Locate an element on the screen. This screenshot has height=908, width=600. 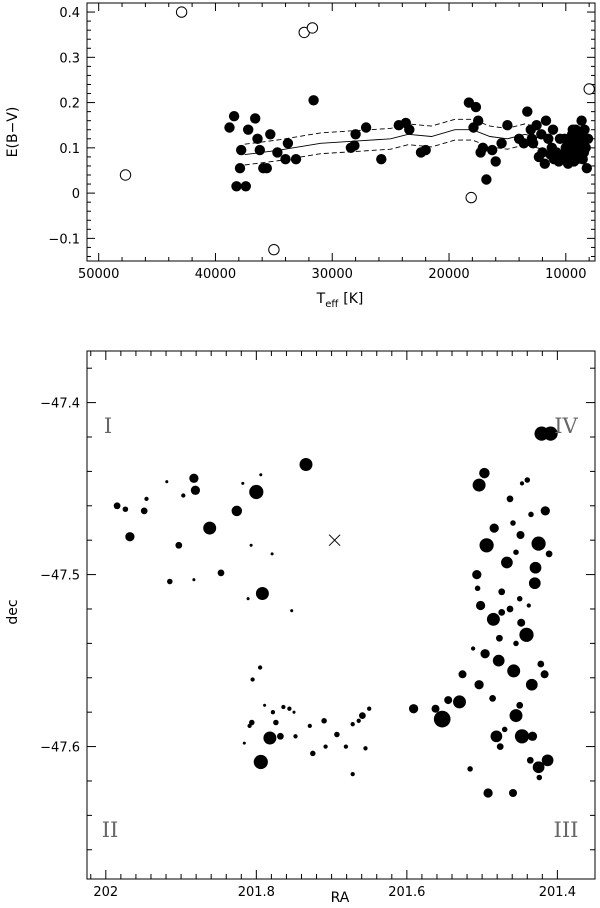
quadrant-label-i: I is located at coordinates (108, 426).